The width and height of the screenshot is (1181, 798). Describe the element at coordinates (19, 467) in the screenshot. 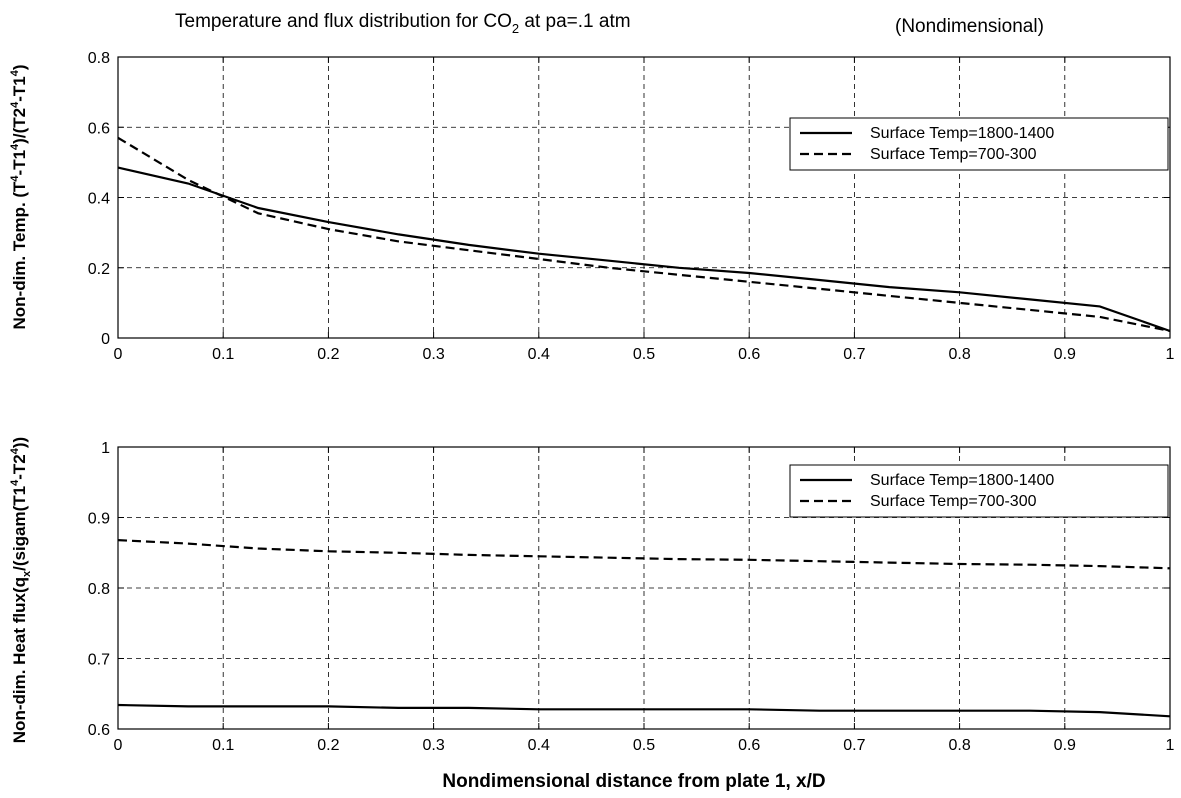

I see `label-part: -T2` at that location.